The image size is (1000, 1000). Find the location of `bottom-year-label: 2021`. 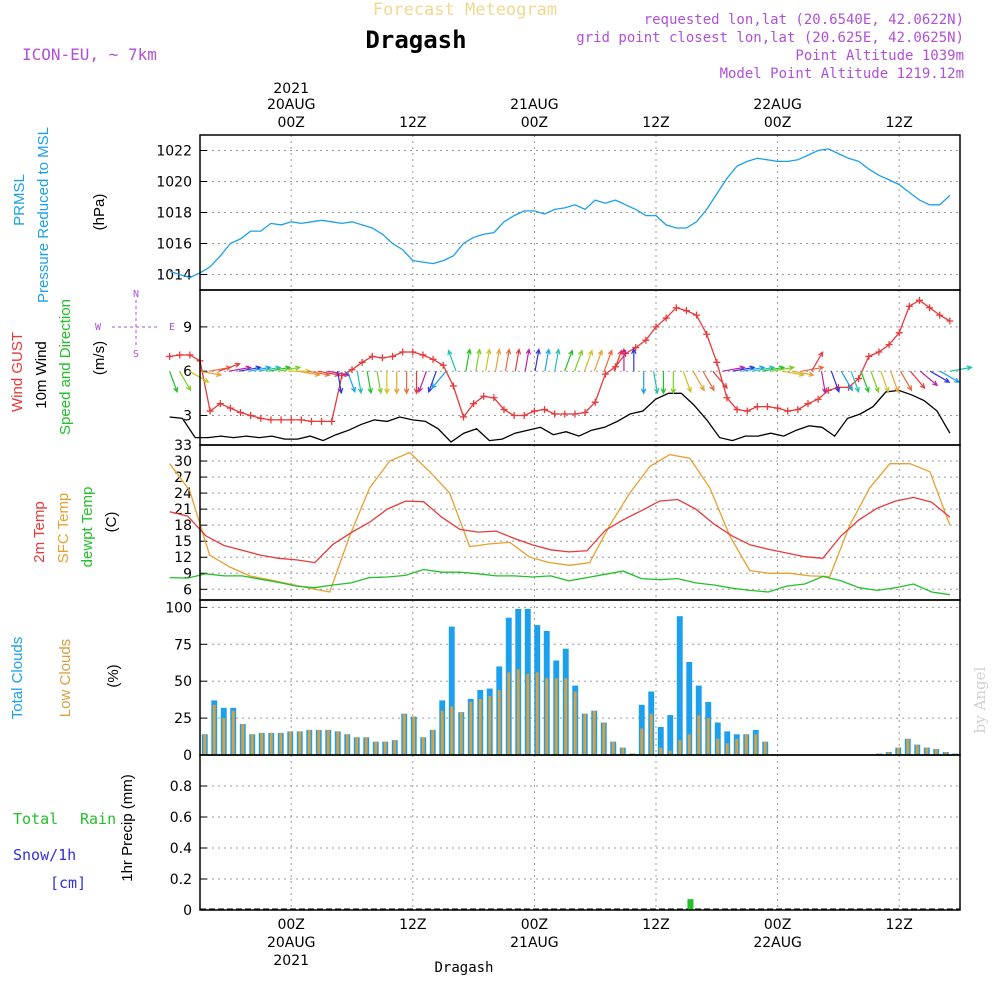

bottom-year-label: 2021 is located at coordinates (291, 961).